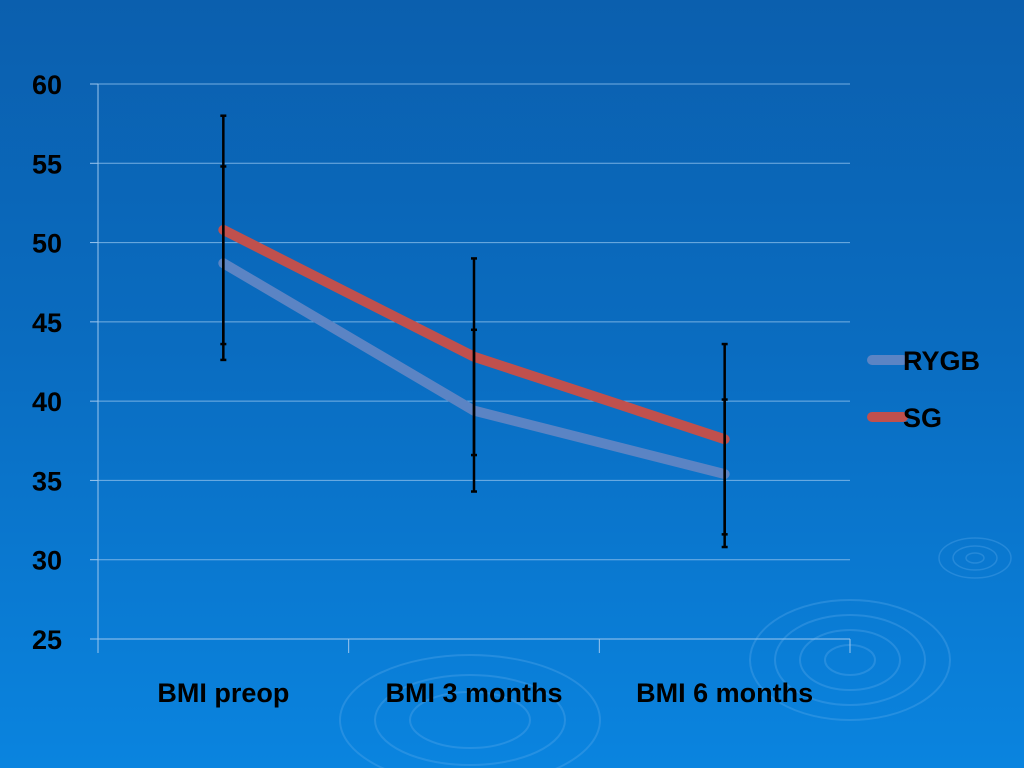  I want to click on legend-label-sg: SG, so click(922, 418).